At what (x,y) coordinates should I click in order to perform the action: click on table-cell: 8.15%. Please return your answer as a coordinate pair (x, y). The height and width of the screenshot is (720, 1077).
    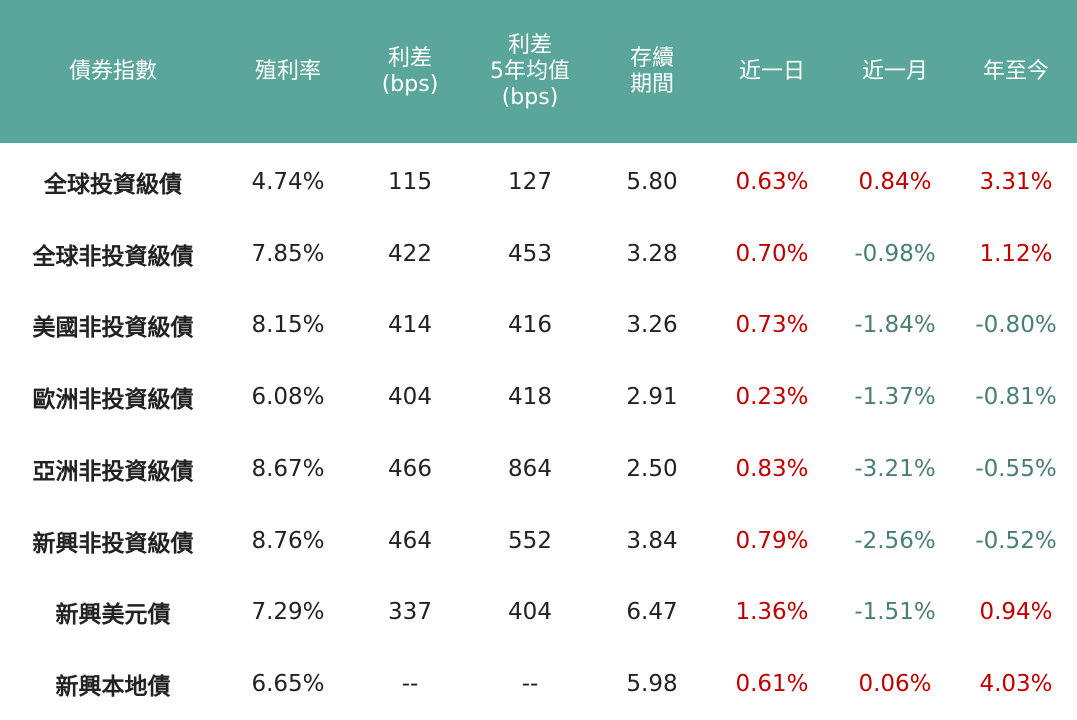
    Looking at the image, I should click on (288, 325).